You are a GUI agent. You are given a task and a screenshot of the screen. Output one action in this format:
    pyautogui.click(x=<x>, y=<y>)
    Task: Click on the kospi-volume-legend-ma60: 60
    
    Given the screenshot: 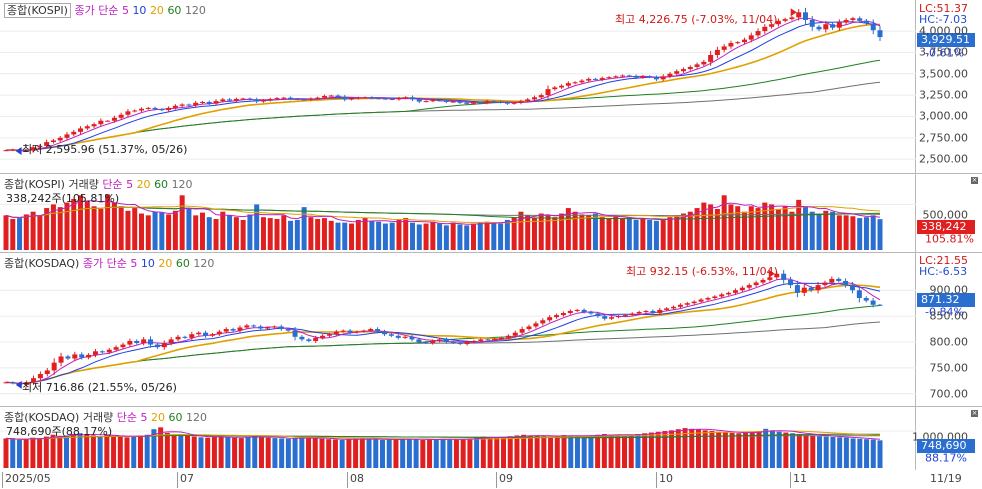 What is the action you would take?
    pyautogui.click(x=161, y=184)
    